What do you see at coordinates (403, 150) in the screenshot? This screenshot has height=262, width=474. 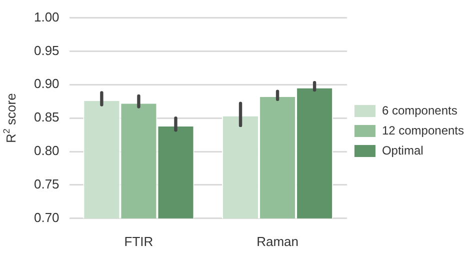 I see `legend-label: Optimal` at bounding box center [403, 150].